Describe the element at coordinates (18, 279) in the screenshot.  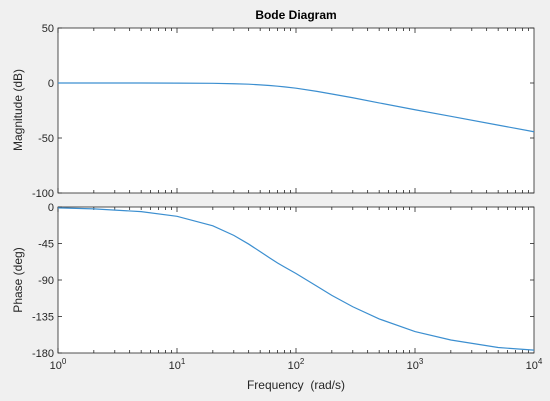
I see `phase-y-axis-label: Phase (deg)` at that location.